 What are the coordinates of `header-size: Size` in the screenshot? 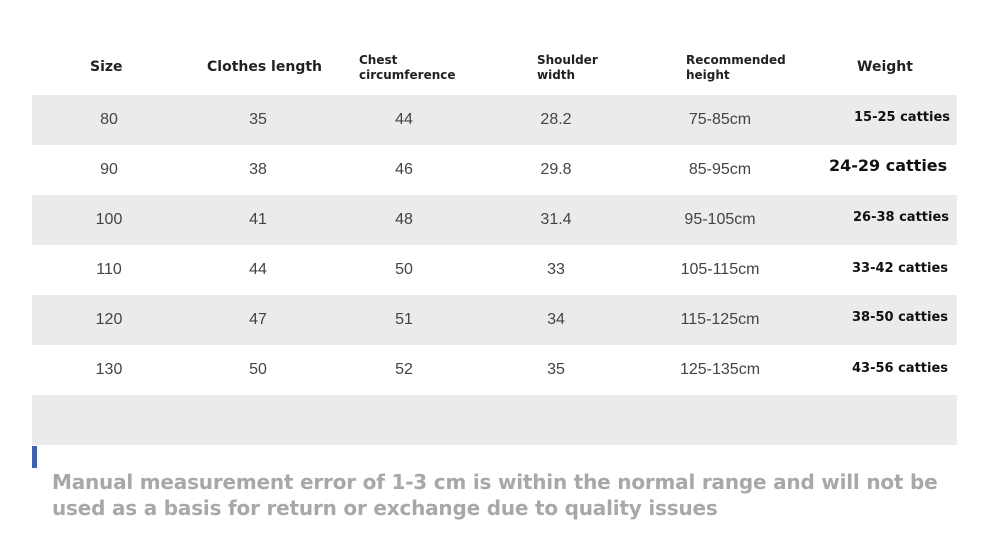 It's located at (106, 67).